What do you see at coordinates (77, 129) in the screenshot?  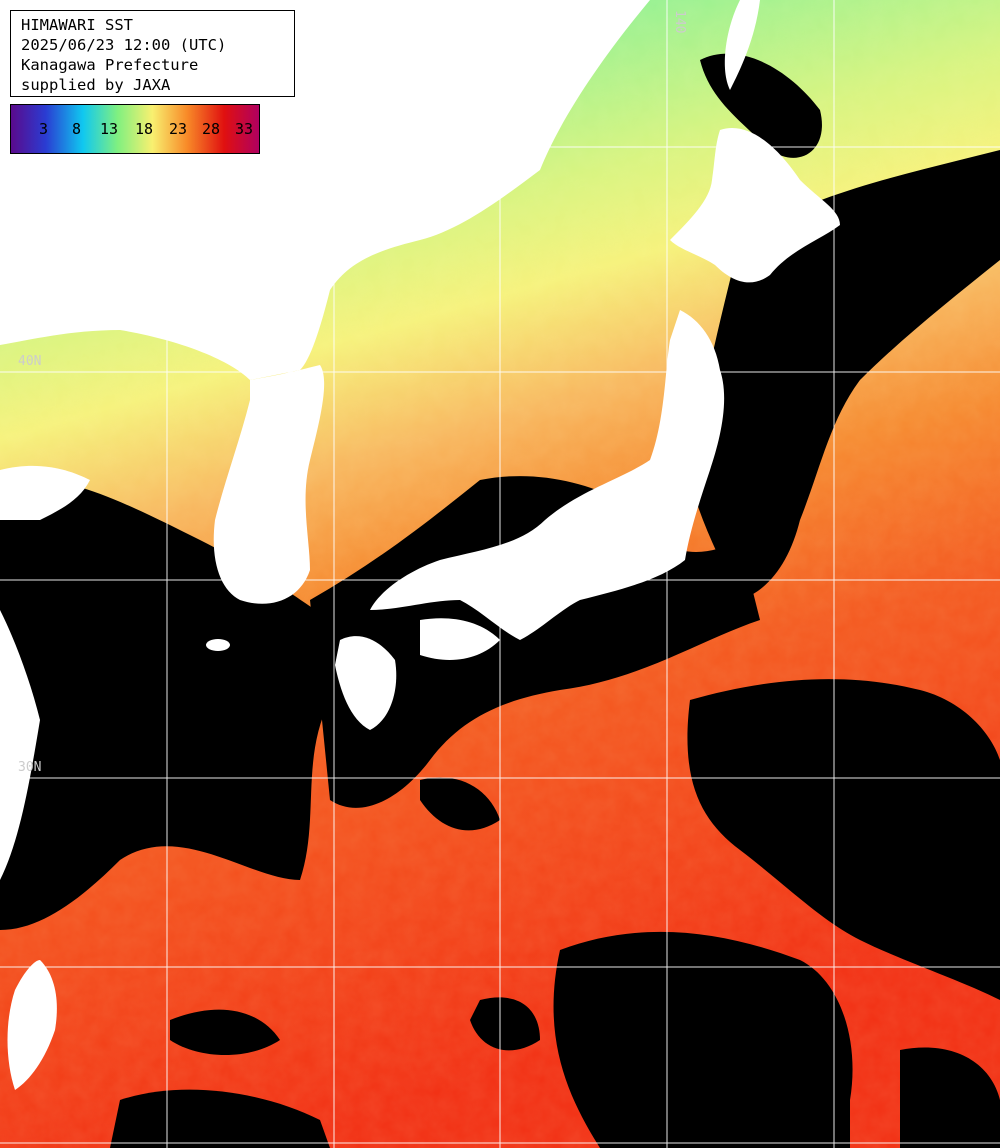 I see `legend-tick-8: 8` at bounding box center [77, 129].